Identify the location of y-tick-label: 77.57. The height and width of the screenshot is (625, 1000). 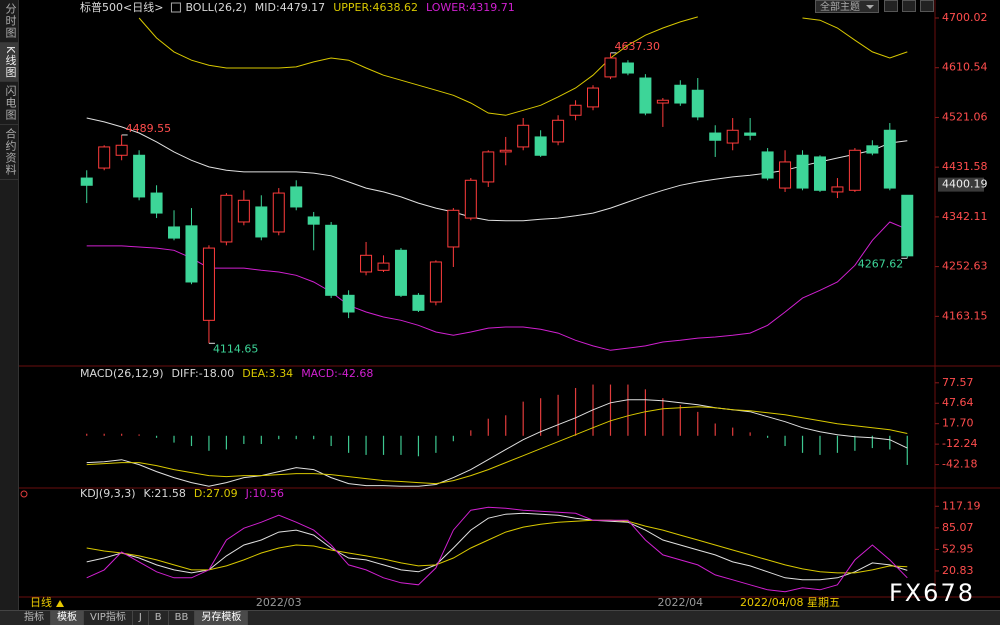
(958, 382).